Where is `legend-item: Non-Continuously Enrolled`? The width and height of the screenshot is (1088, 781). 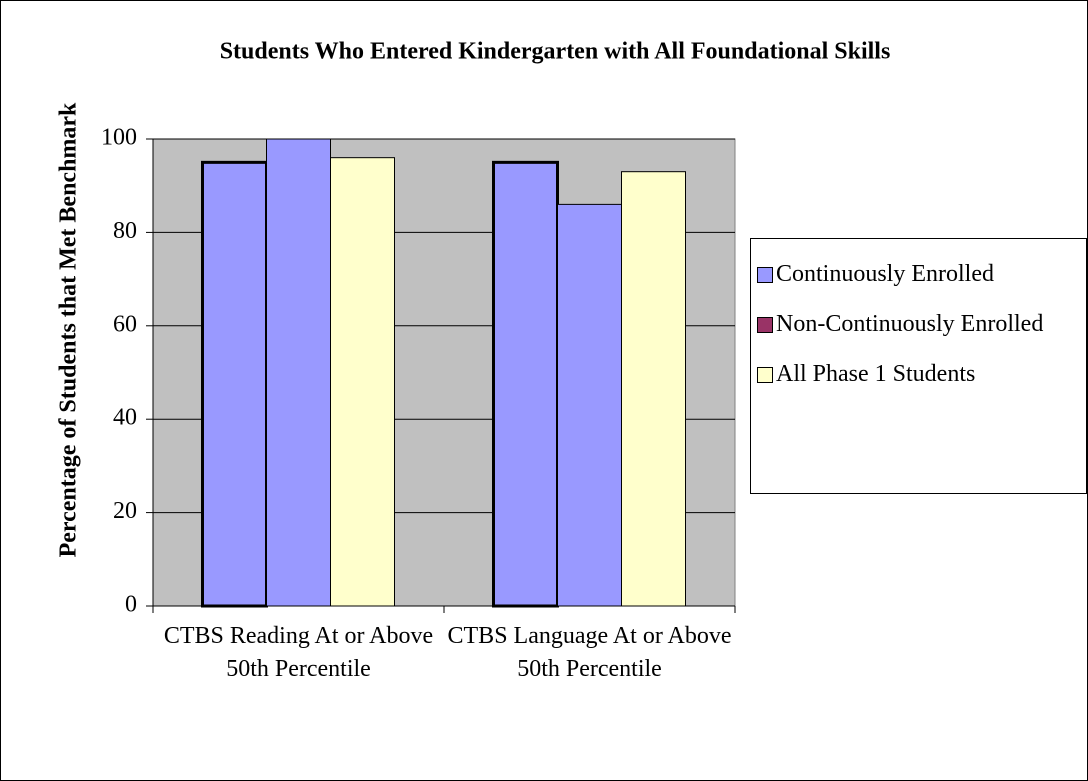
legend-item: Non-Continuously Enrolled is located at coordinates (921, 324).